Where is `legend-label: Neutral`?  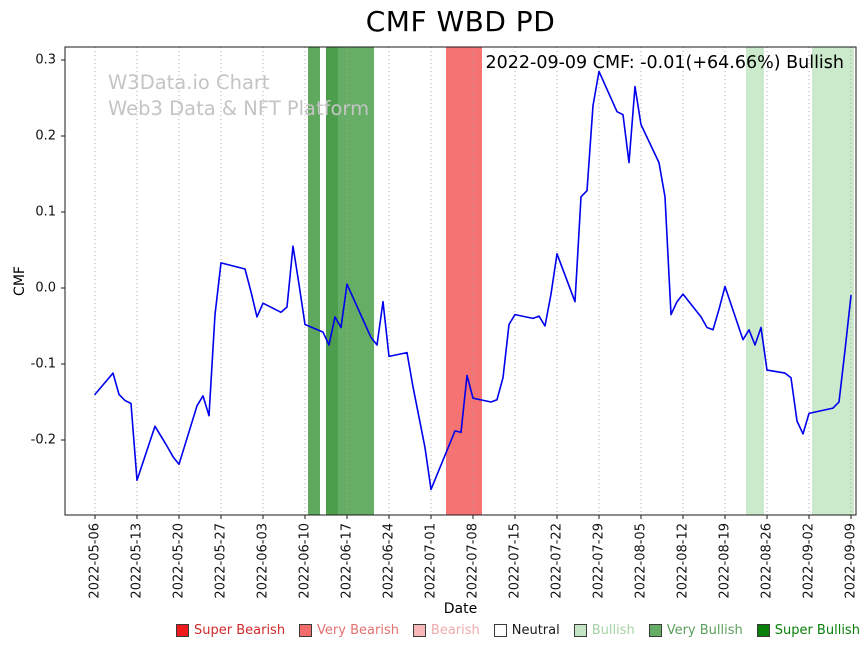
legend-label: Neutral is located at coordinates (535, 630).